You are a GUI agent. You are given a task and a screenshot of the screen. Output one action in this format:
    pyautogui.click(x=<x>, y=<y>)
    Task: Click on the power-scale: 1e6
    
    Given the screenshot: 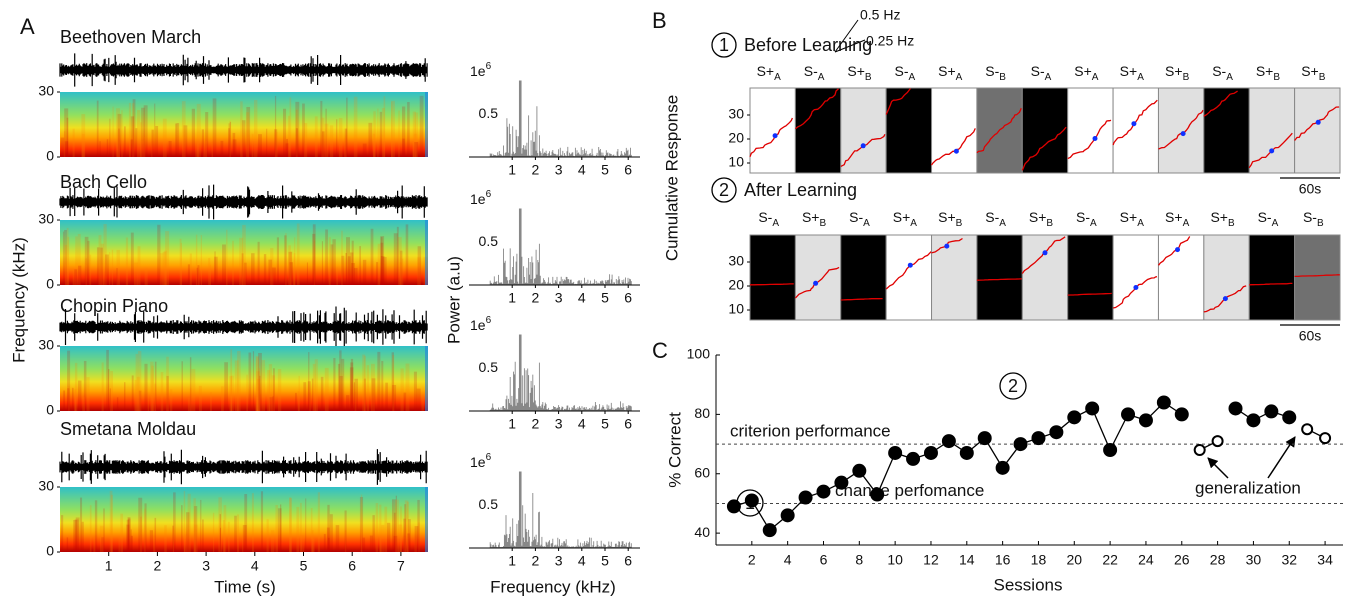 What is the action you would take?
    pyautogui.click(x=481, y=70)
    